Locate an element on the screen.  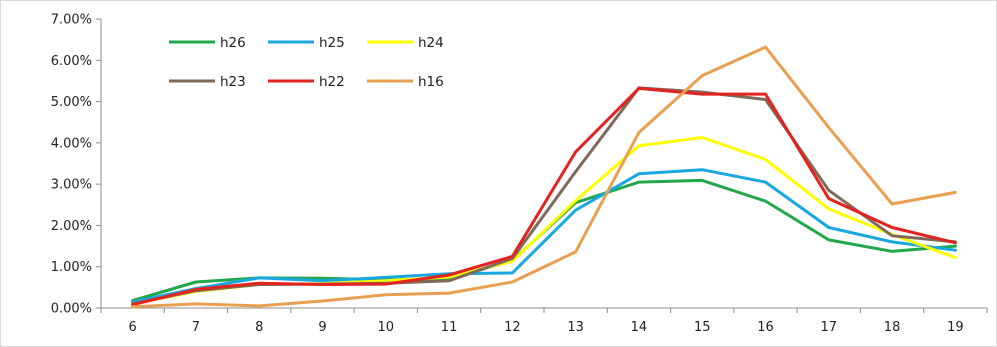
legend-label-h22: h22 is located at coordinates (332, 82).